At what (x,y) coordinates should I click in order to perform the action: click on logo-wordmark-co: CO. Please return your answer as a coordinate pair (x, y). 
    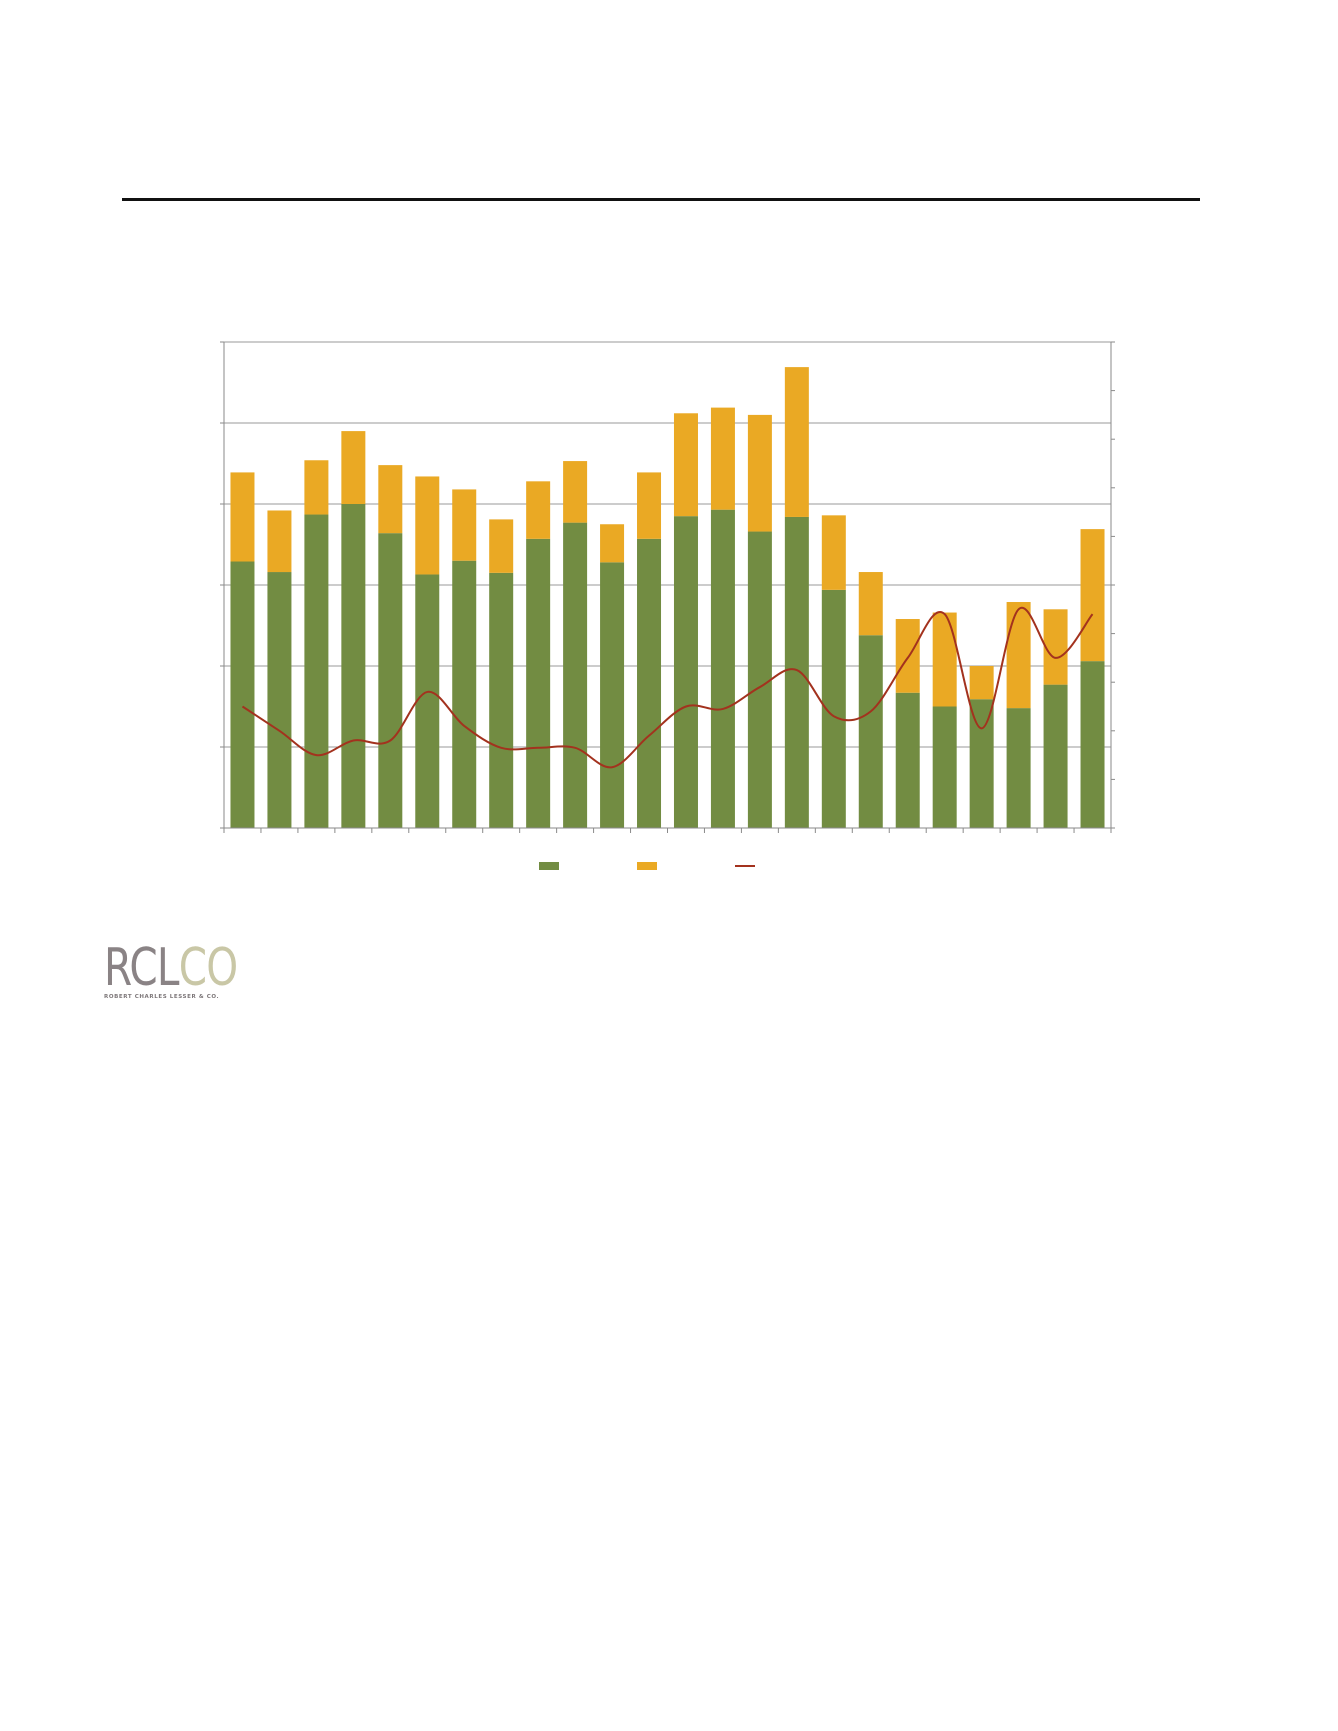
    Looking at the image, I should click on (208, 968).